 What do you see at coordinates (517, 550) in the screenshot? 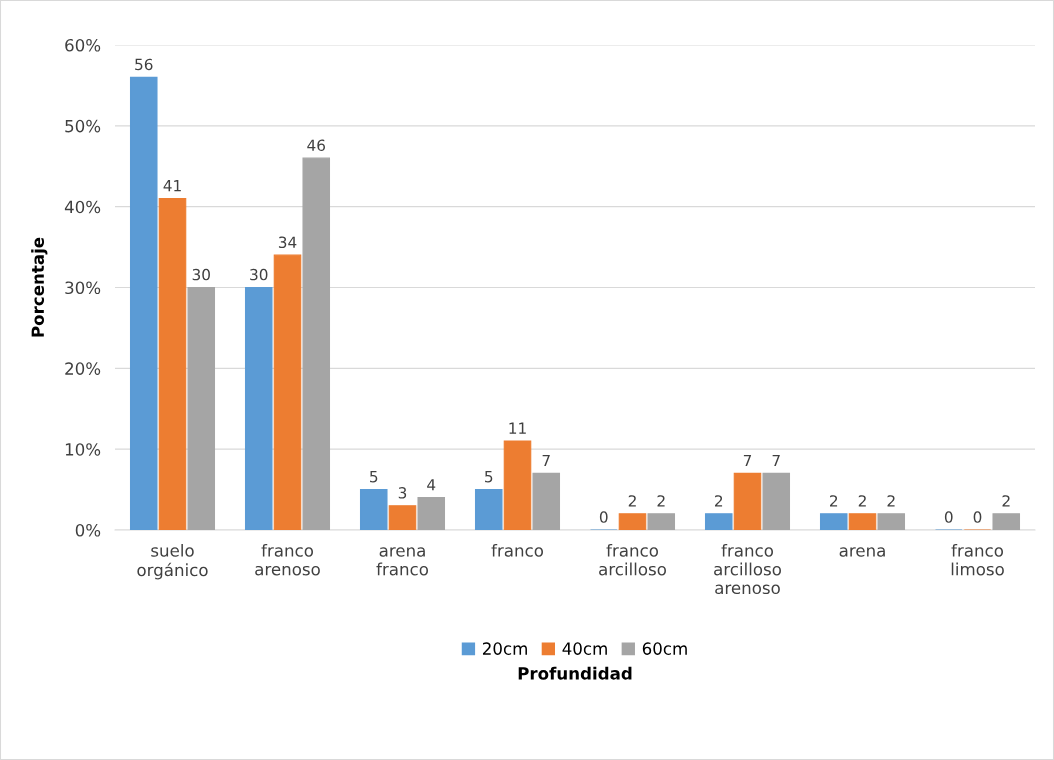
I see `x-tick-label: franco` at bounding box center [517, 550].